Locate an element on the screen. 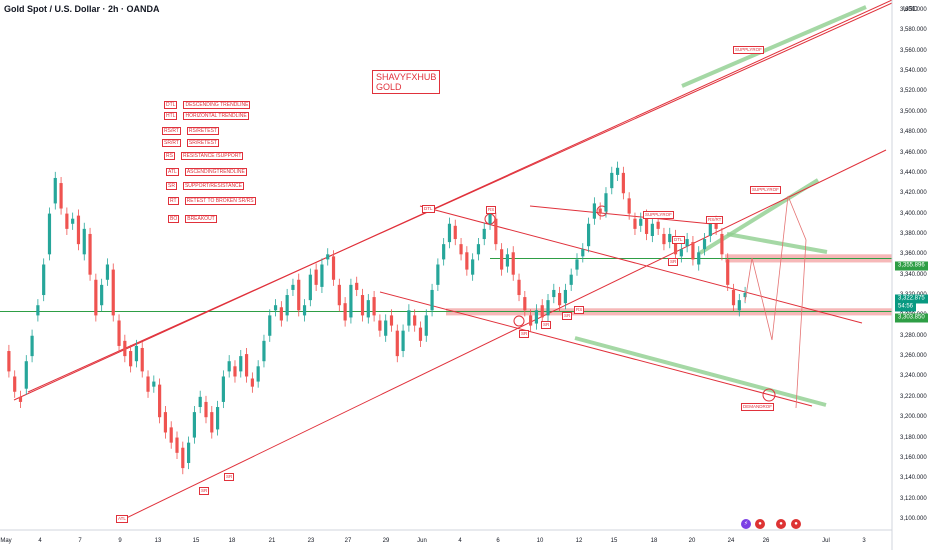 Image resolution: width=932 pixels, height=550 pixels. x-tick-label: 9 is located at coordinates (120, 541).